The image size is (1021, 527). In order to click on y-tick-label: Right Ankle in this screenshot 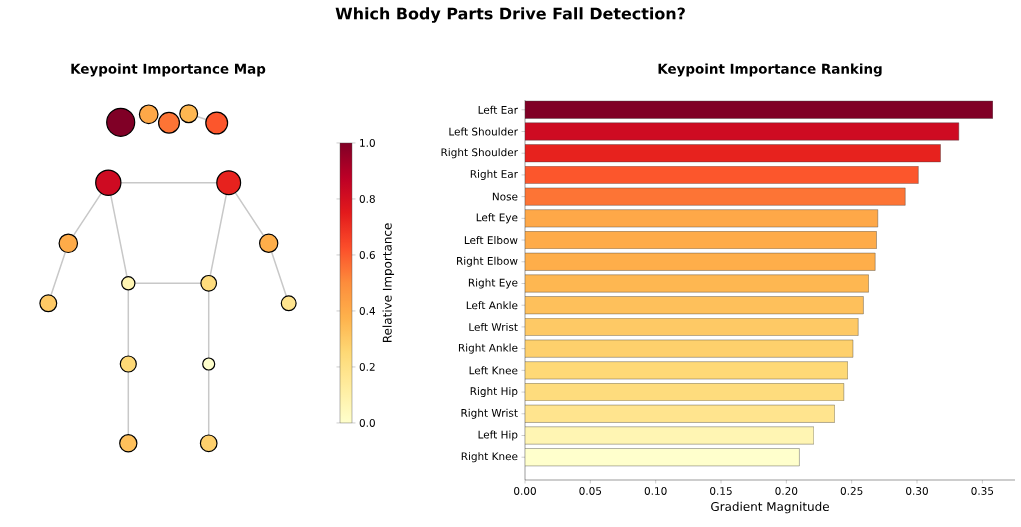, I will do `click(488, 348)`.